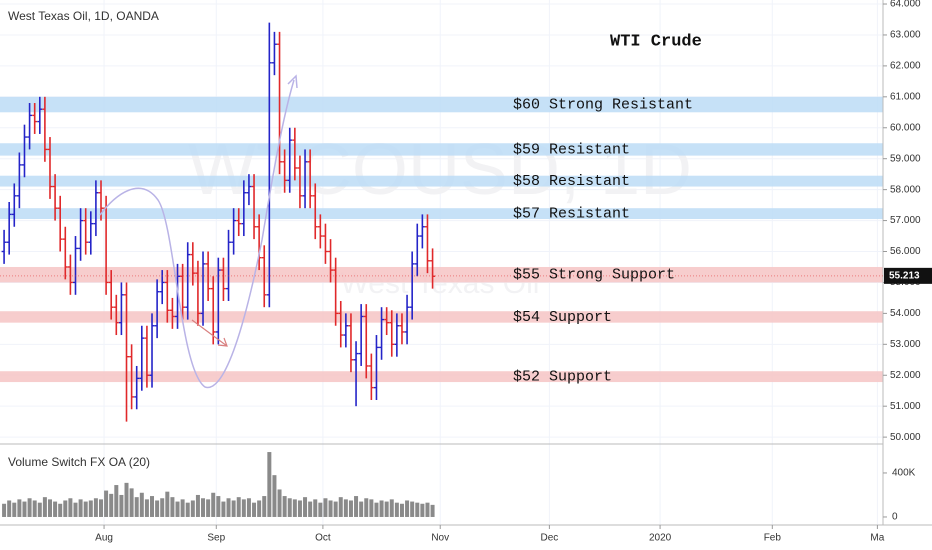 This screenshot has height=550, width=932. What do you see at coordinates (562, 317) in the screenshot?
I see `zone-label: $54 Support` at bounding box center [562, 317].